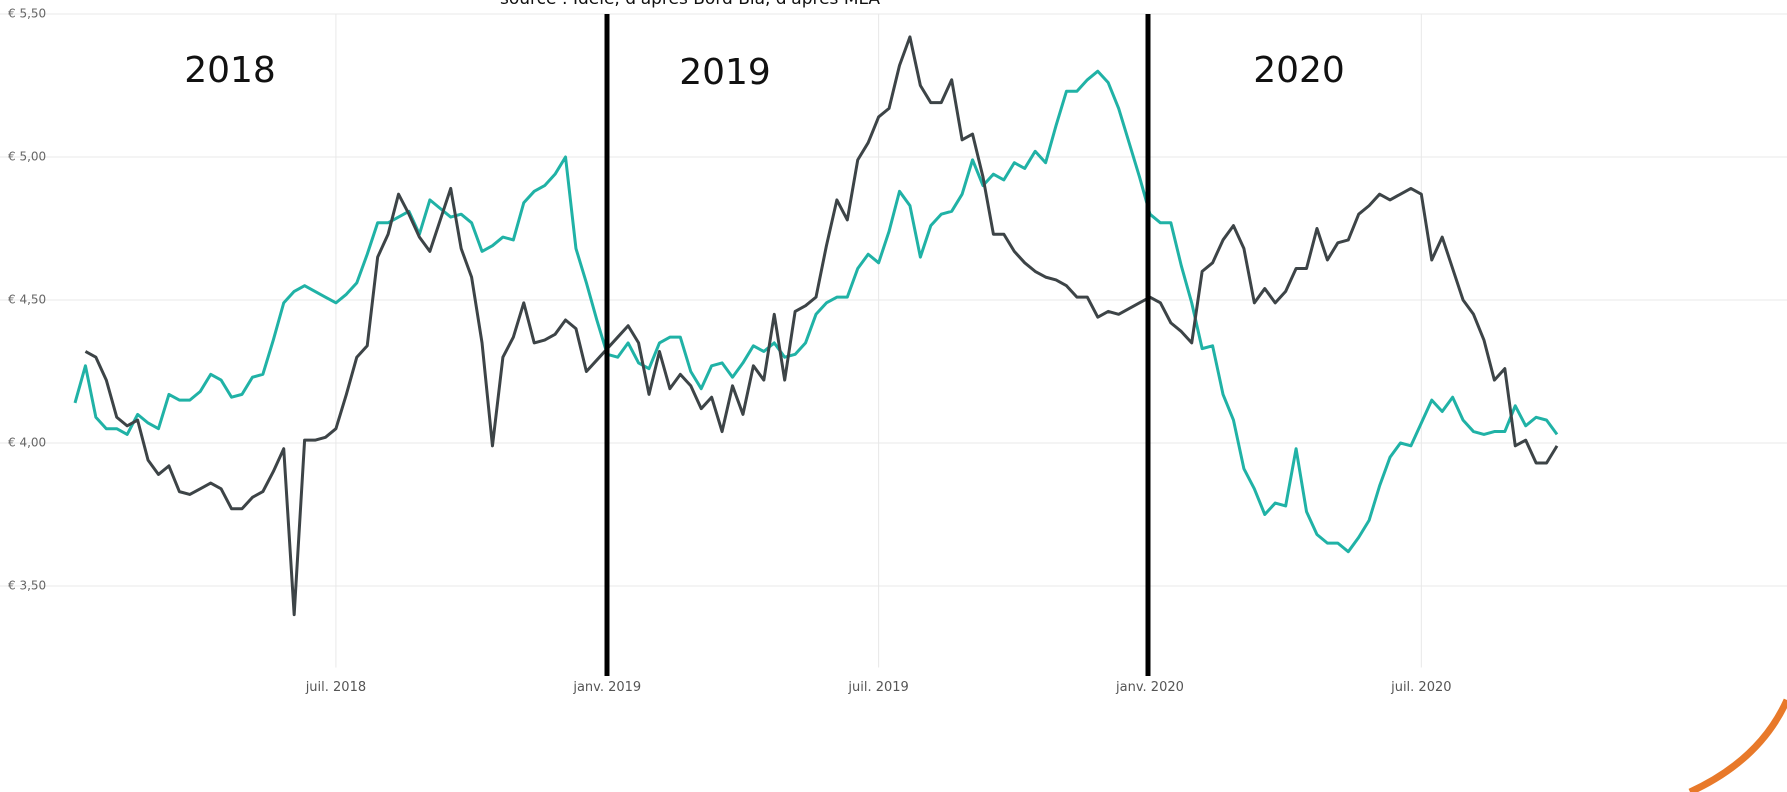 This screenshot has width=1787, height=792. What do you see at coordinates (27, 157) in the screenshot?
I see `y-tick-label: € 5,00` at bounding box center [27, 157].